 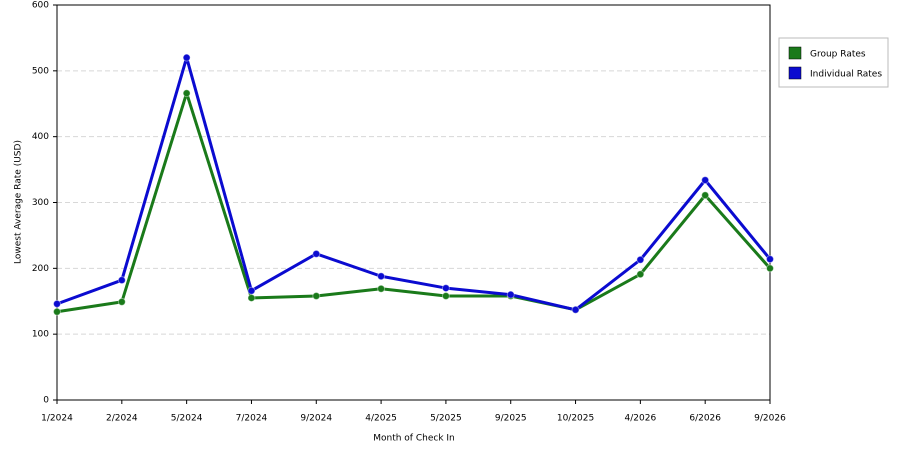 I want to click on legend-label: Individual Rates, so click(x=846, y=75).